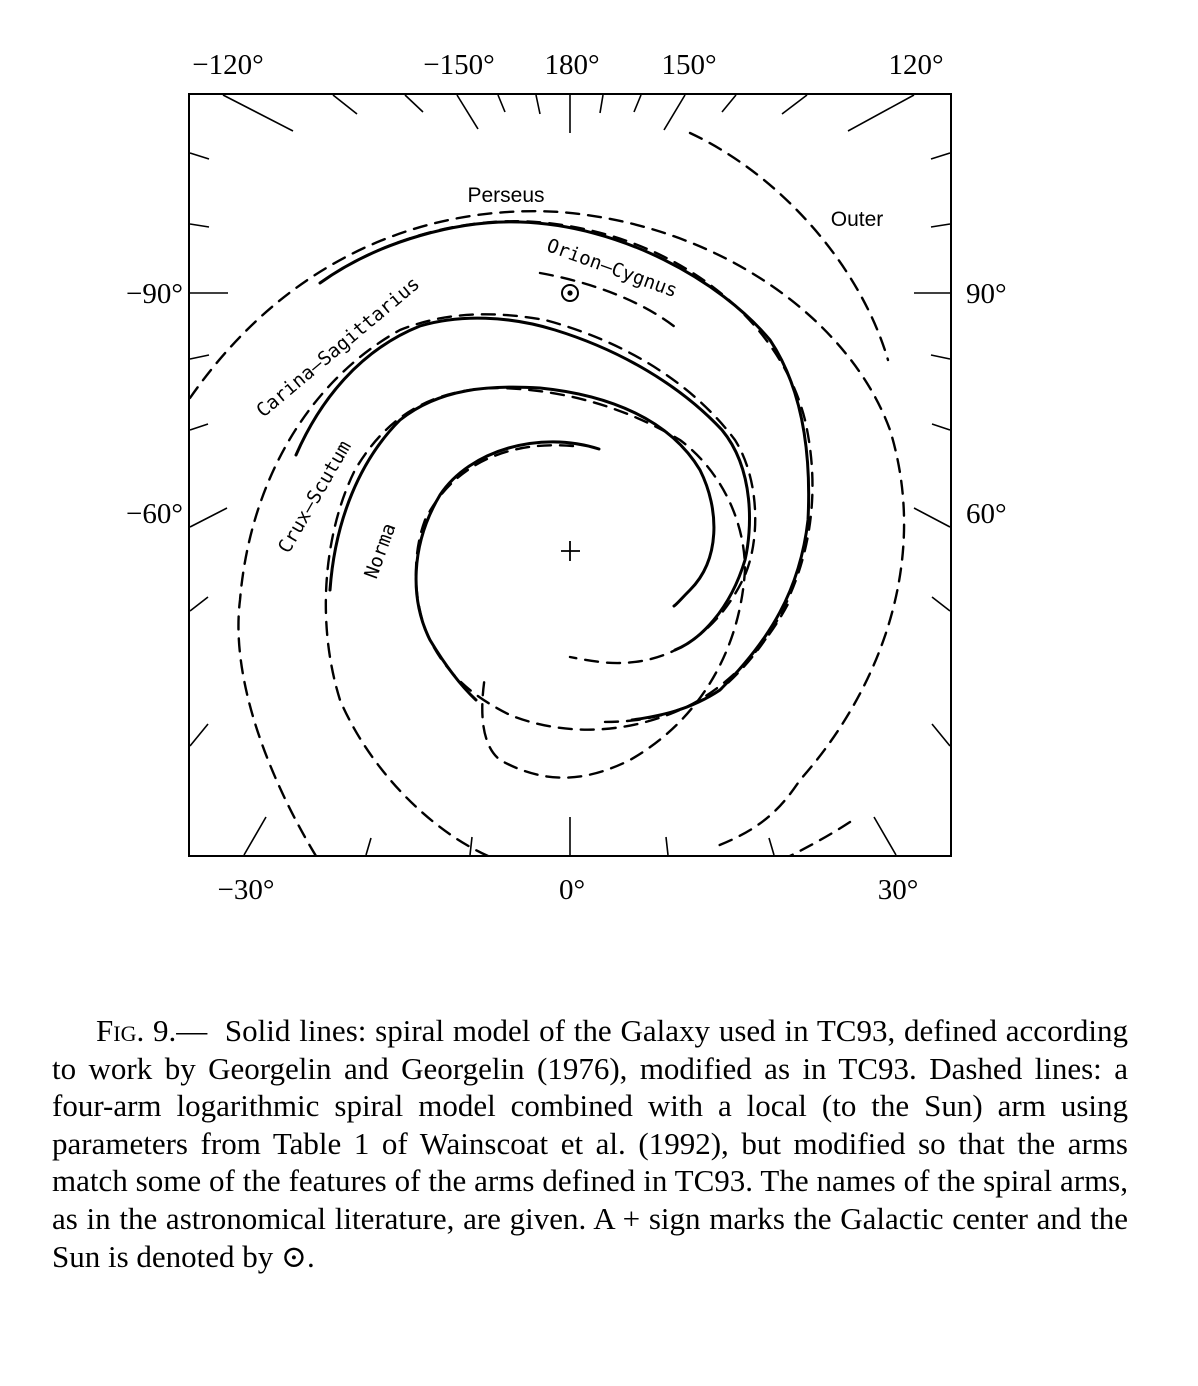  I want to click on arm-label-perseus: Perseus, so click(505, 195).